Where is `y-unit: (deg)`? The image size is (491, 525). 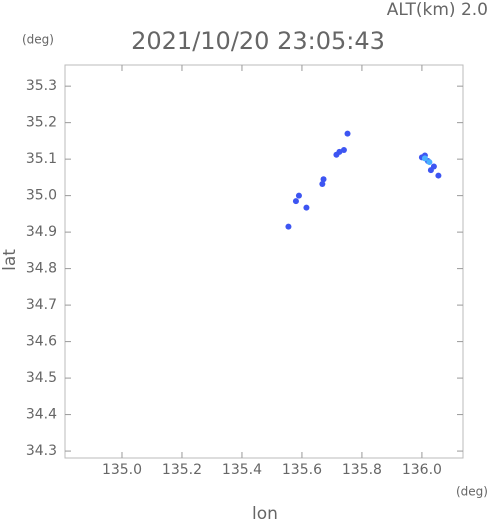 y-unit: (deg) is located at coordinates (38, 40).